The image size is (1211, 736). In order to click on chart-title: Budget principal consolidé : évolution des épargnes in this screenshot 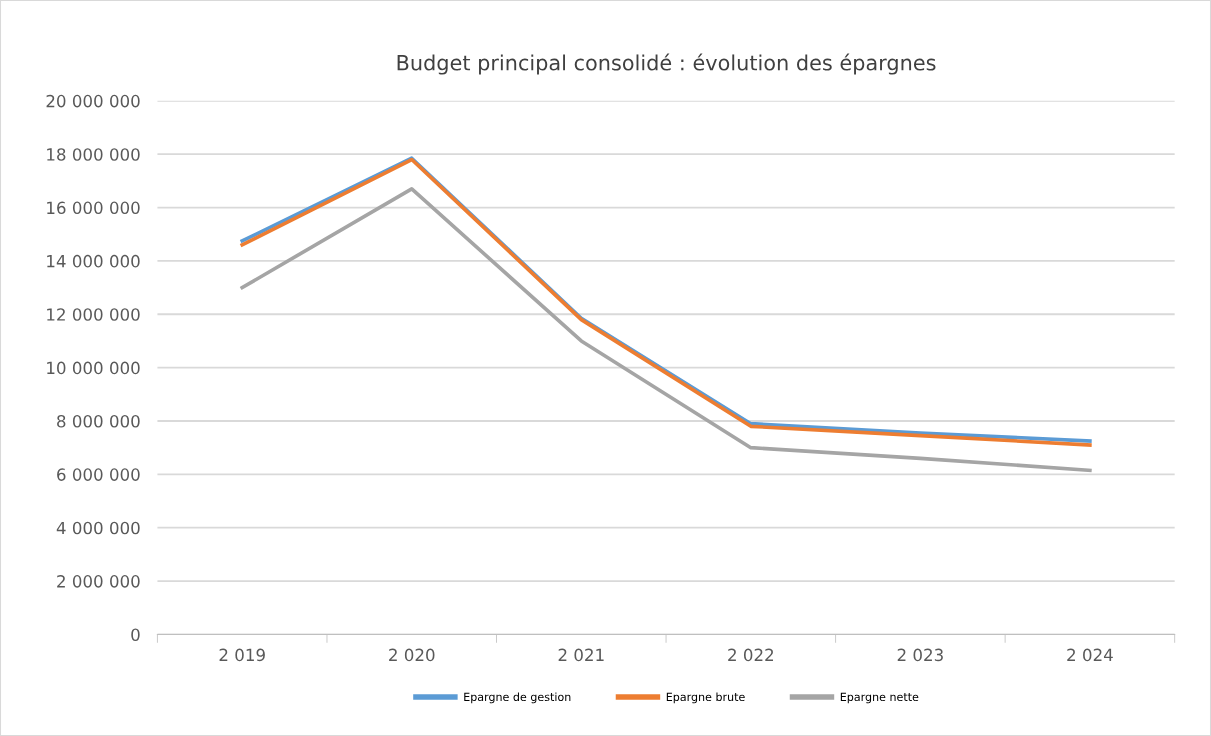, I will do `click(666, 64)`.